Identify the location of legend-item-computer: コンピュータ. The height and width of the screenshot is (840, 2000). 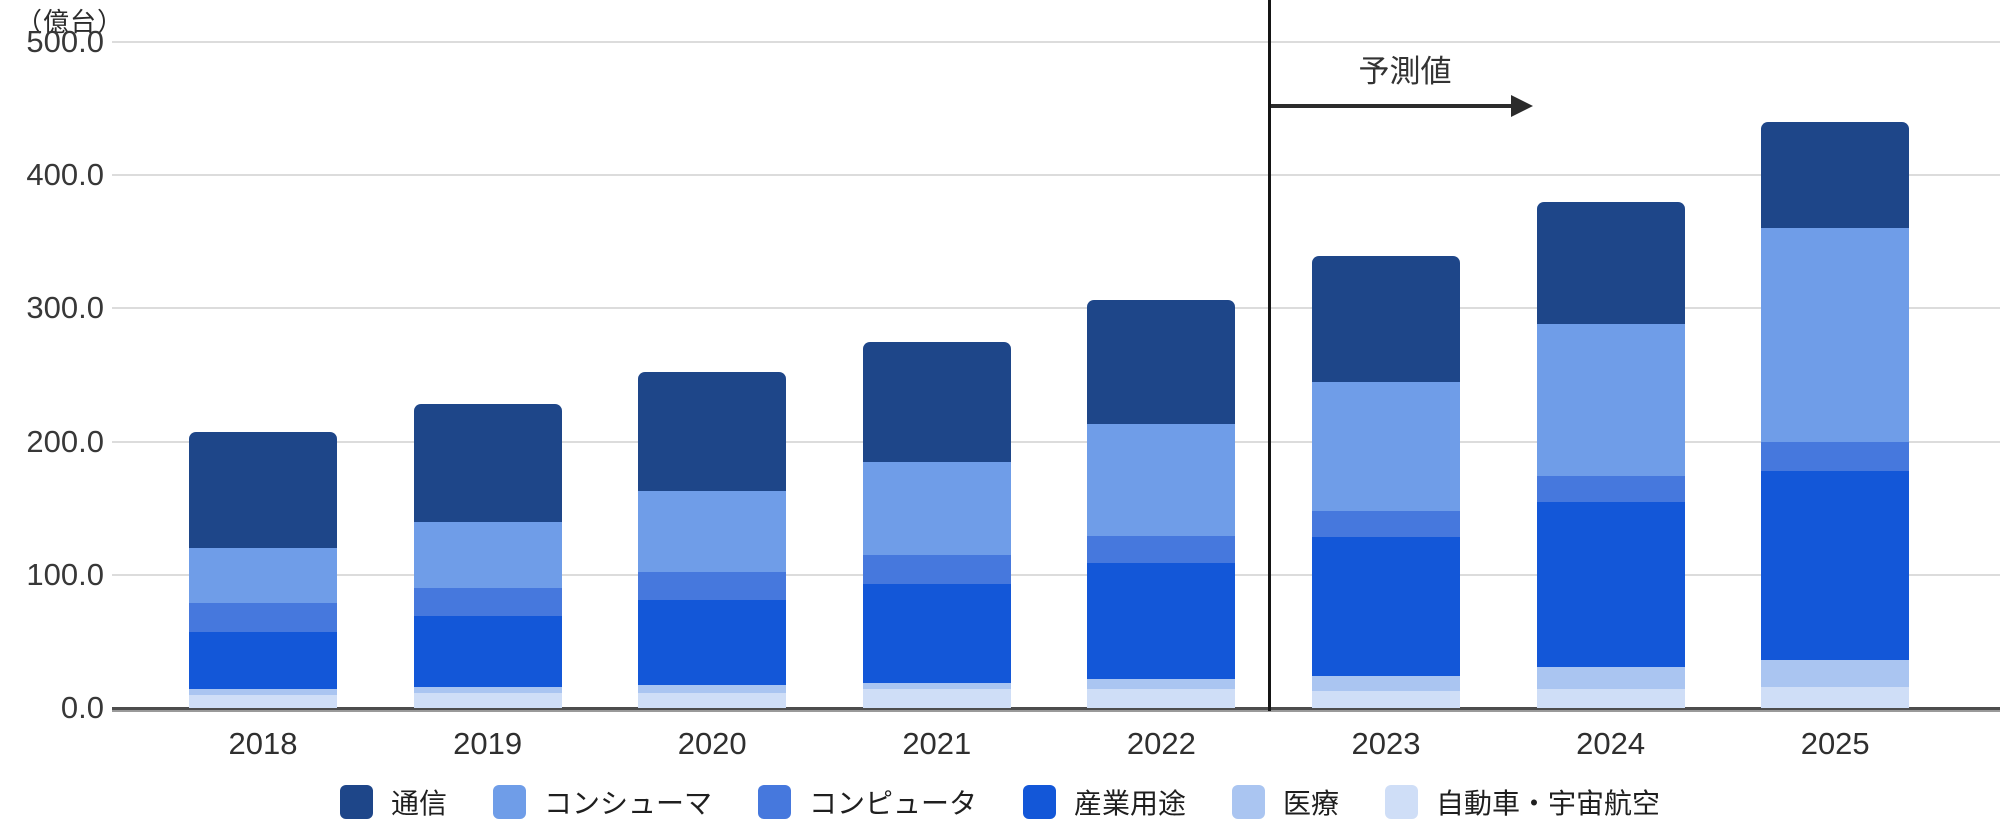
(867, 802).